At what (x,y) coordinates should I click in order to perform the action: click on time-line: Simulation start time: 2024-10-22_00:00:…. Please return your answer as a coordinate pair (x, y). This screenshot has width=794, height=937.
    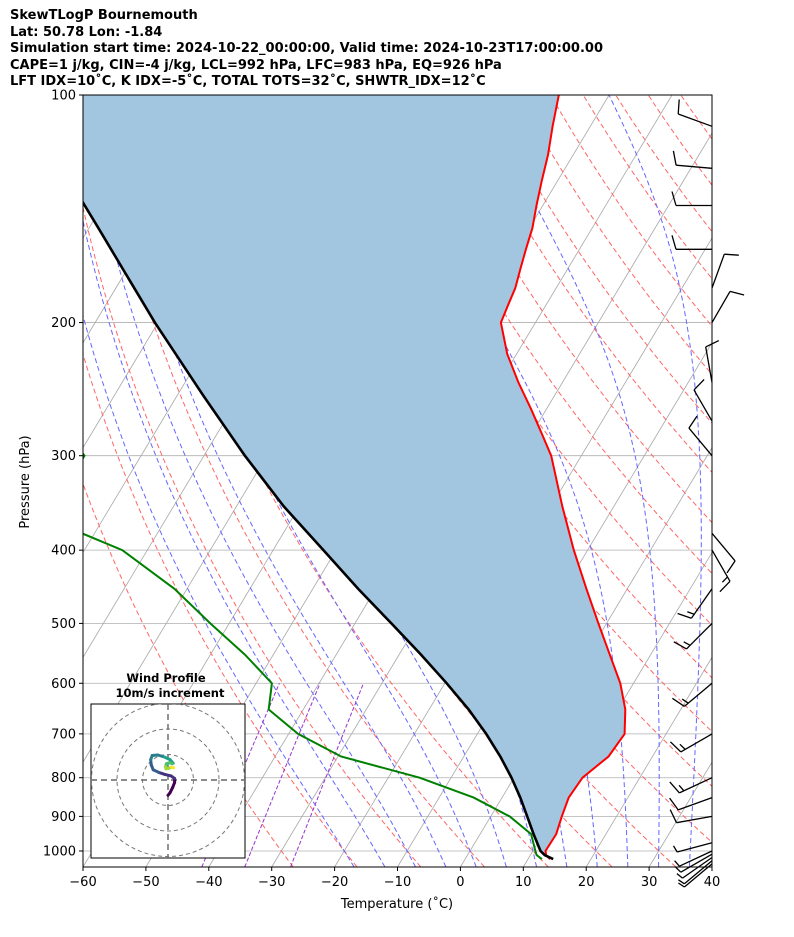
    Looking at the image, I should click on (306, 48).